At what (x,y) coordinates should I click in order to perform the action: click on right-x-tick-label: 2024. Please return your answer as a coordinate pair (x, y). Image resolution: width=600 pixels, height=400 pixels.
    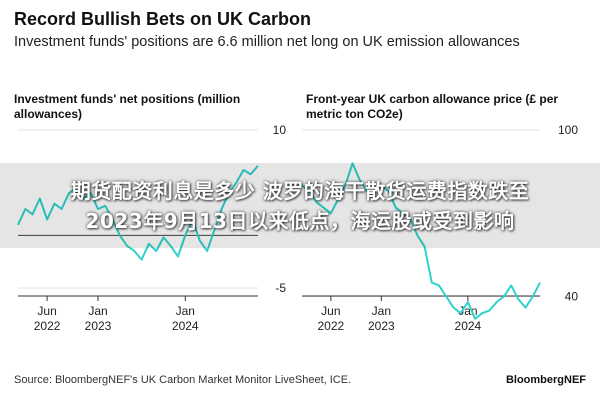
    Looking at the image, I should click on (468, 326).